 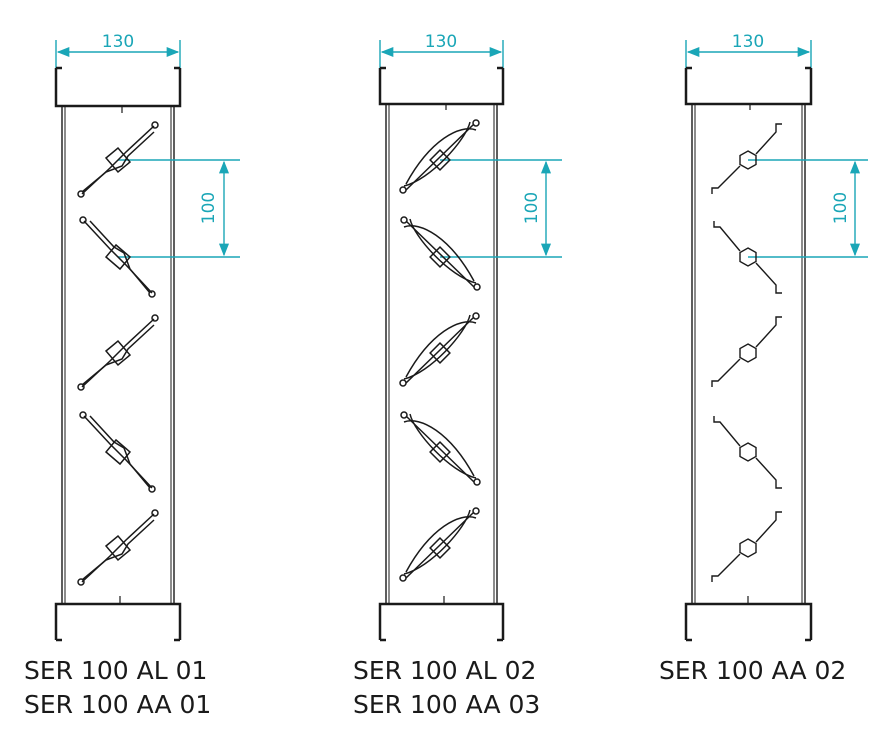 I want to click on model-code: SER 100 AA 01, so click(x=118, y=704).